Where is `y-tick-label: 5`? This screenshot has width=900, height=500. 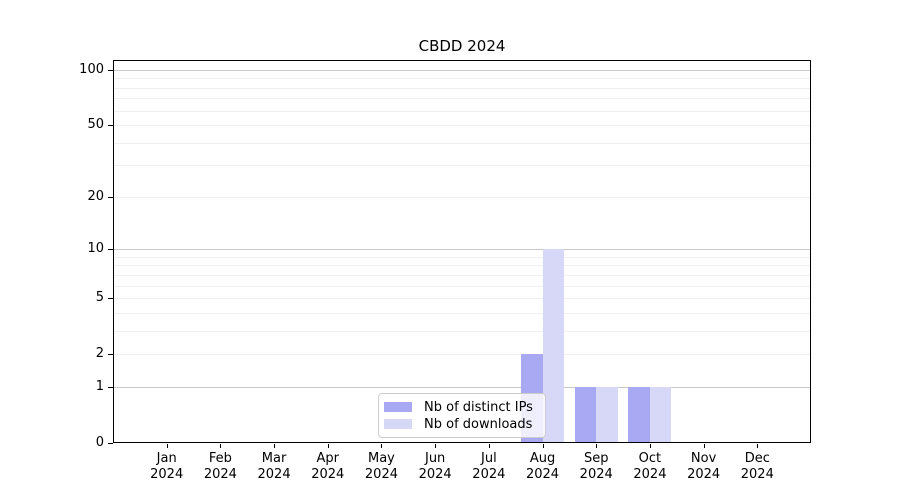
y-tick-label: 5 is located at coordinates (99, 298).